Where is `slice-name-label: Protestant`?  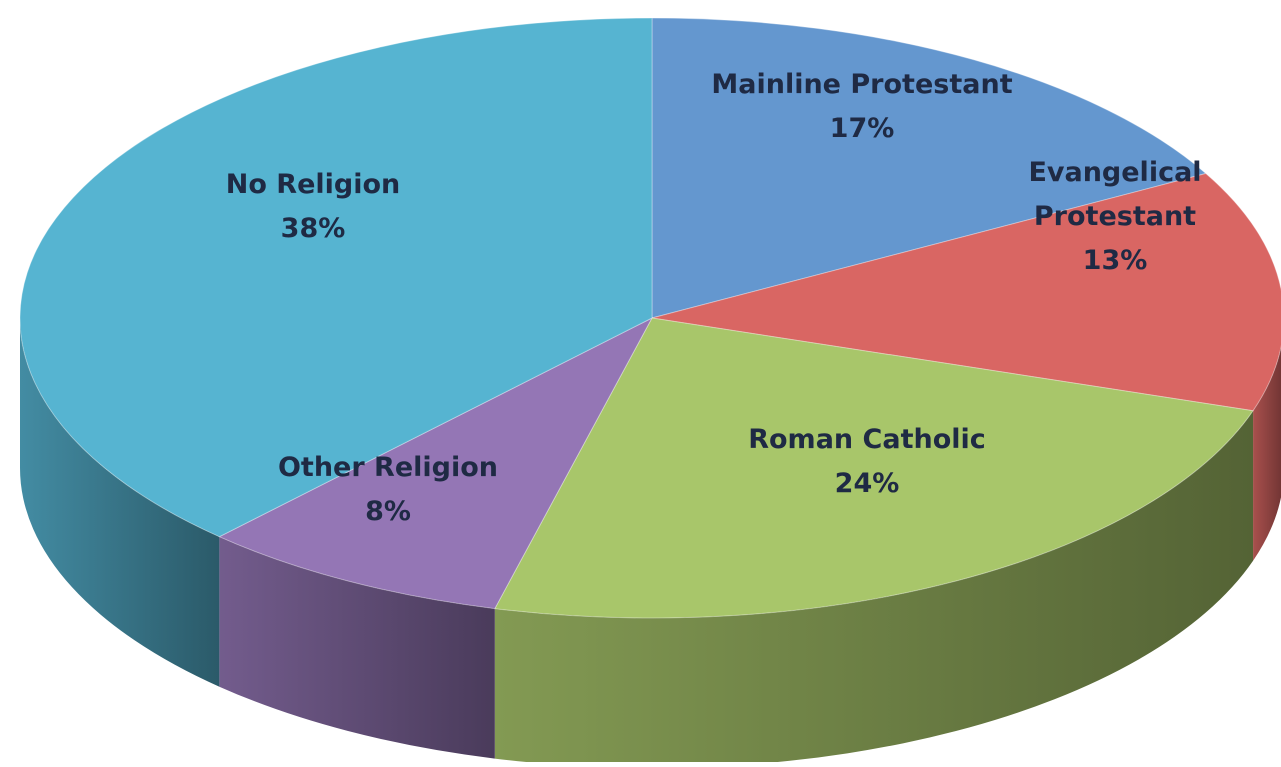 slice-name-label: Protestant is located at coordinates (1115, 216).